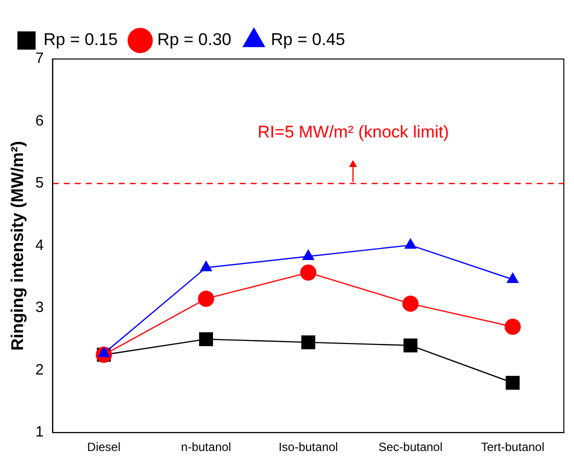  Describe the element at coordinates (39, 245) in the screenshot. I see `y-tick-label: 4` at that location.